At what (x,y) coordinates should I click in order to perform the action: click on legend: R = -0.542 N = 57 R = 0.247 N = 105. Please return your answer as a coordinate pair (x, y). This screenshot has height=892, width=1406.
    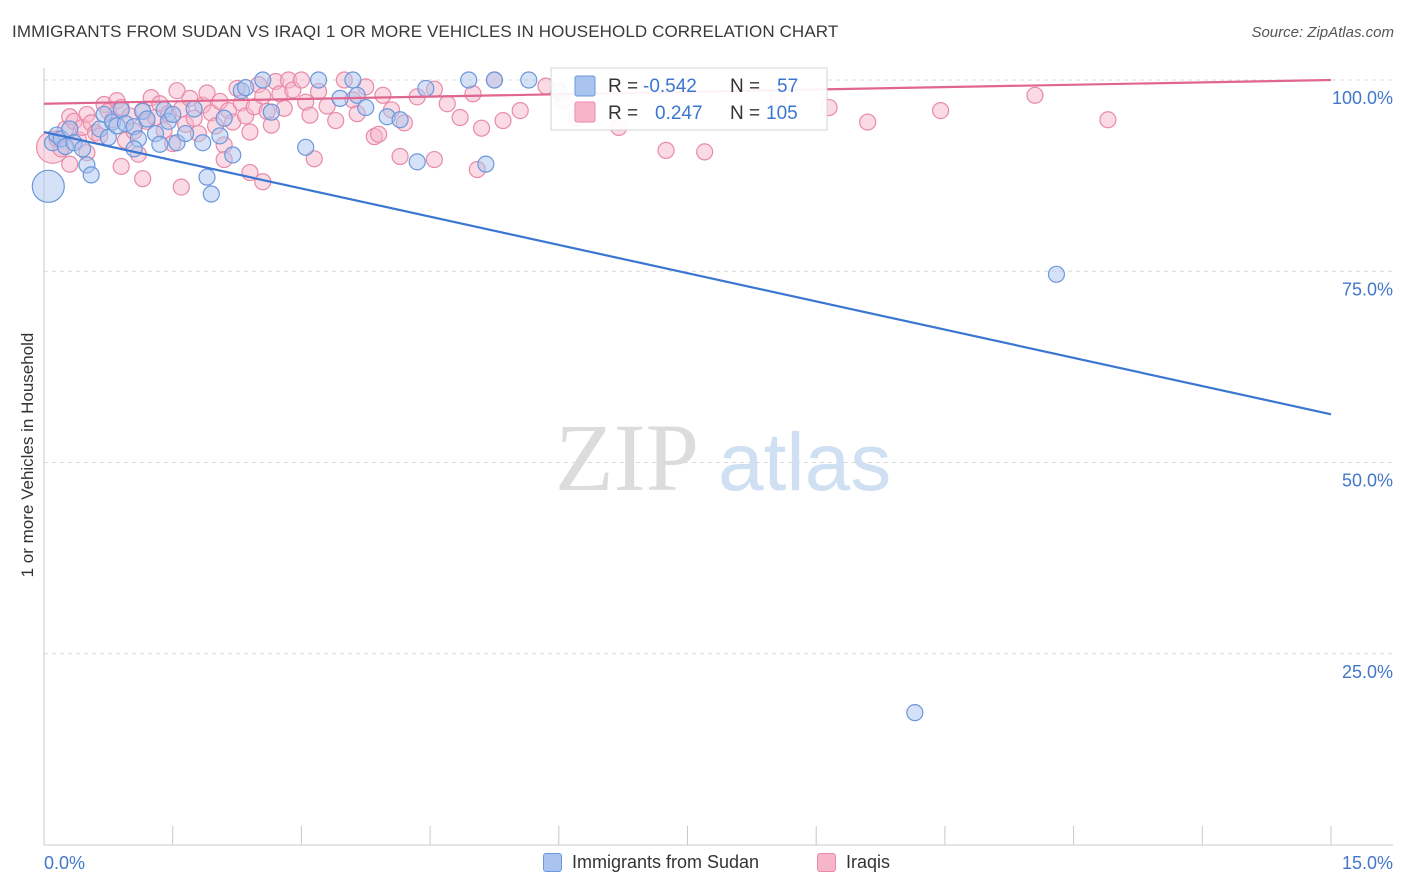
    Looking at the image, I should click on (689, 99).